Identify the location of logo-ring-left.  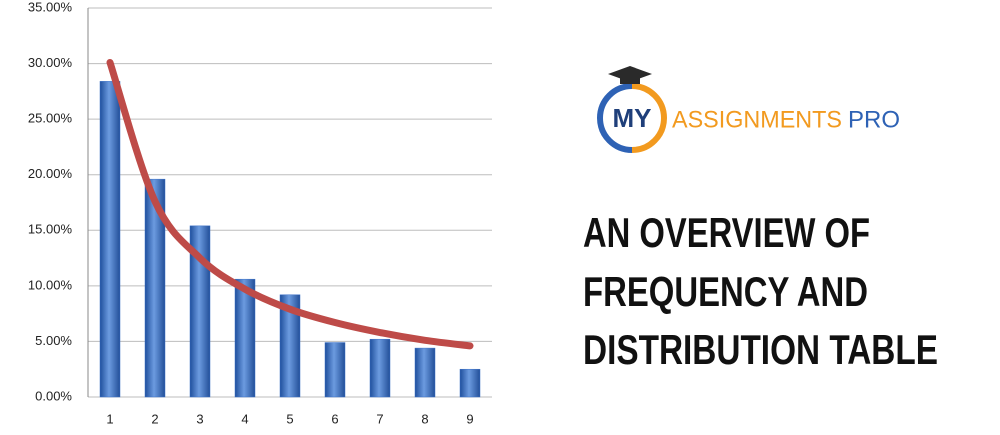
(615, 118).